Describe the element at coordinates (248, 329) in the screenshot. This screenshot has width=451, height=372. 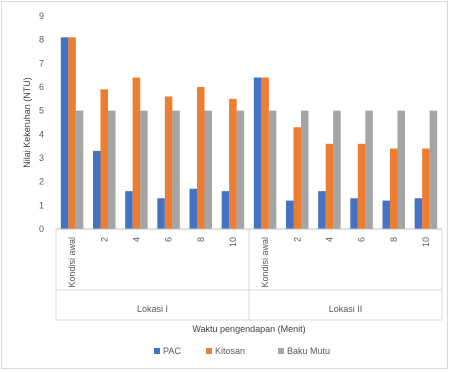
I see `x-axis-title: Waktu pengendapan (Menit)` at that location.